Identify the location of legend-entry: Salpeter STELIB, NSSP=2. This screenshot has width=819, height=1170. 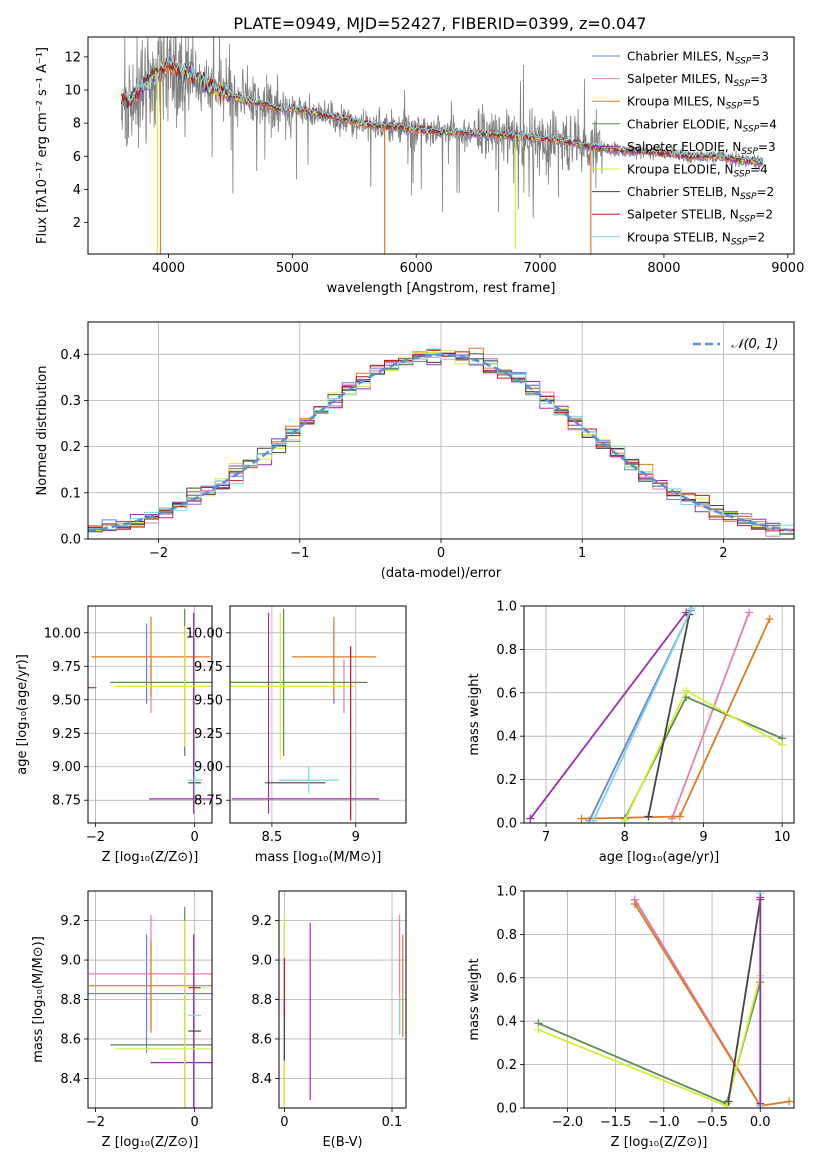
(700, 216).